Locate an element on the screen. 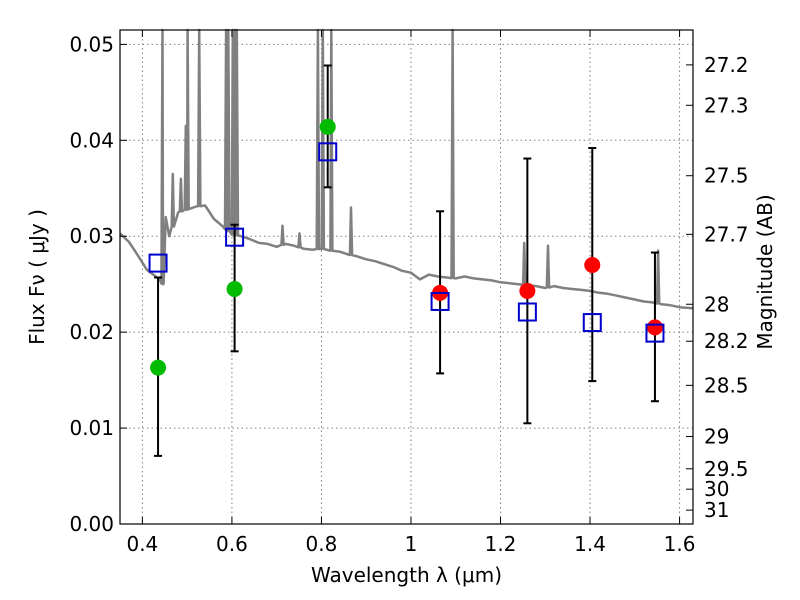 The width and height of the screenshot is (800, 600). y2-tick-label: 29.5 is located at coordinates (726, 469).